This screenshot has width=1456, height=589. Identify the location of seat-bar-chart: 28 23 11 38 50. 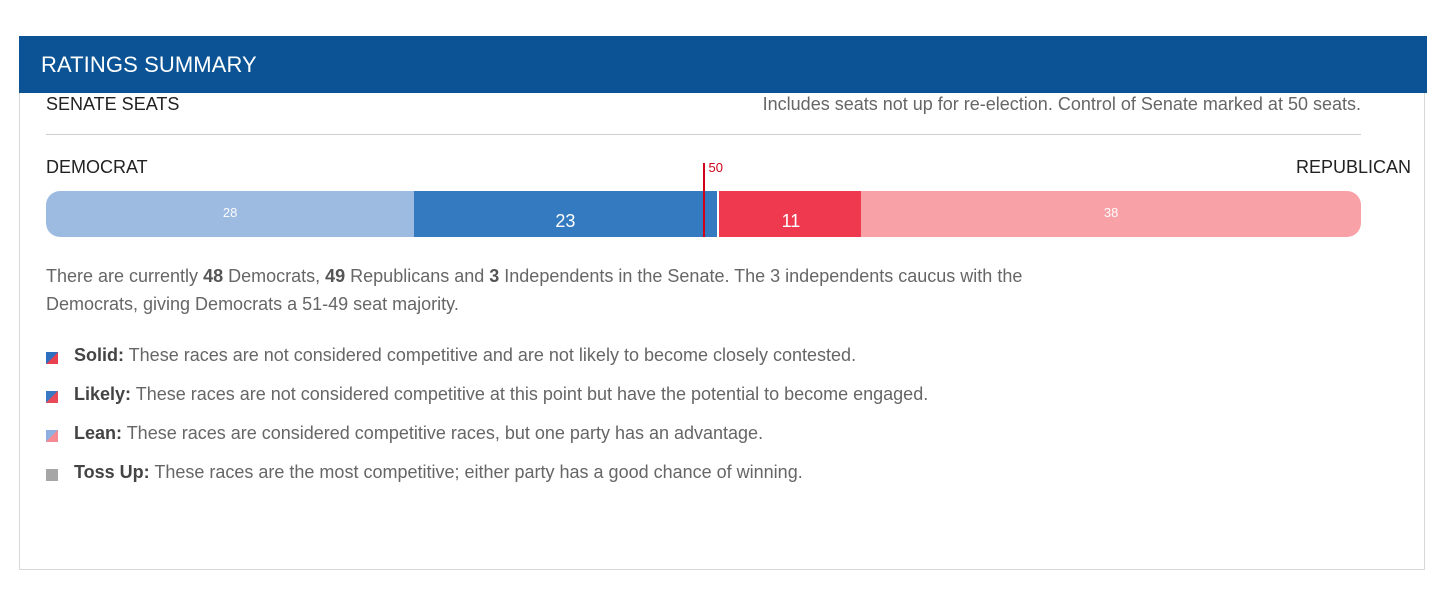
(703, 198).